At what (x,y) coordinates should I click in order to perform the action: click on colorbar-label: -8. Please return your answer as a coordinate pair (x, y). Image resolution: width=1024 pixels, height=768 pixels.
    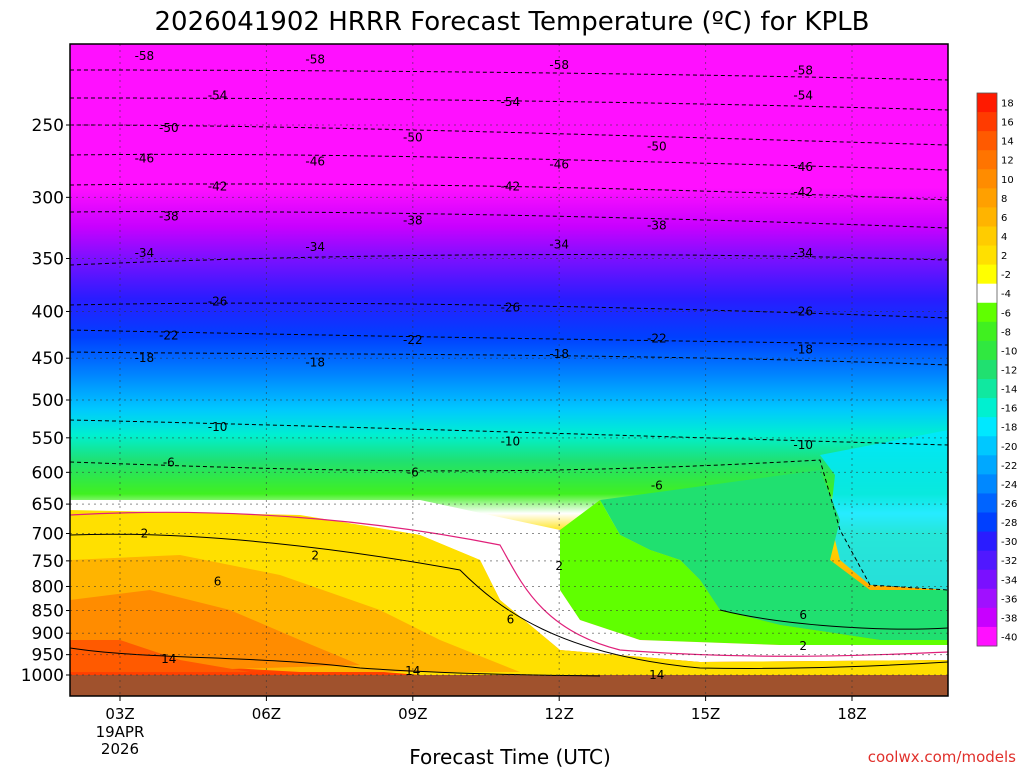
    Looking at the image, I should click on (1006, 332).